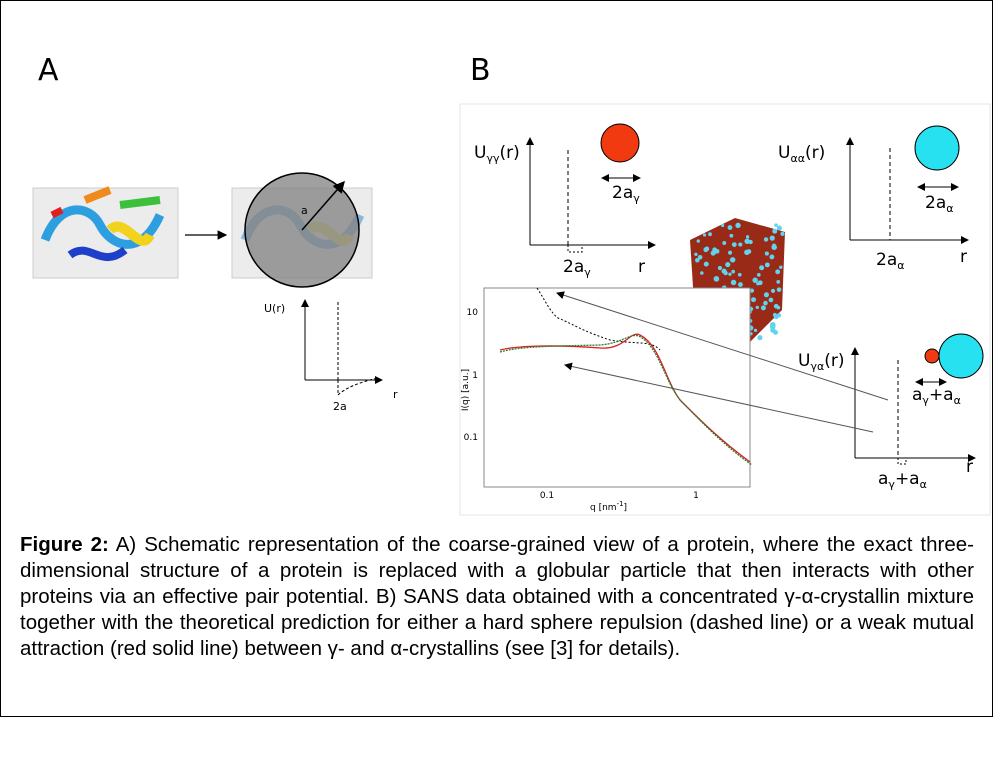  Describe the element at coordinates (48, 70) in the screenshot. I see `panel-label: A` at that location.